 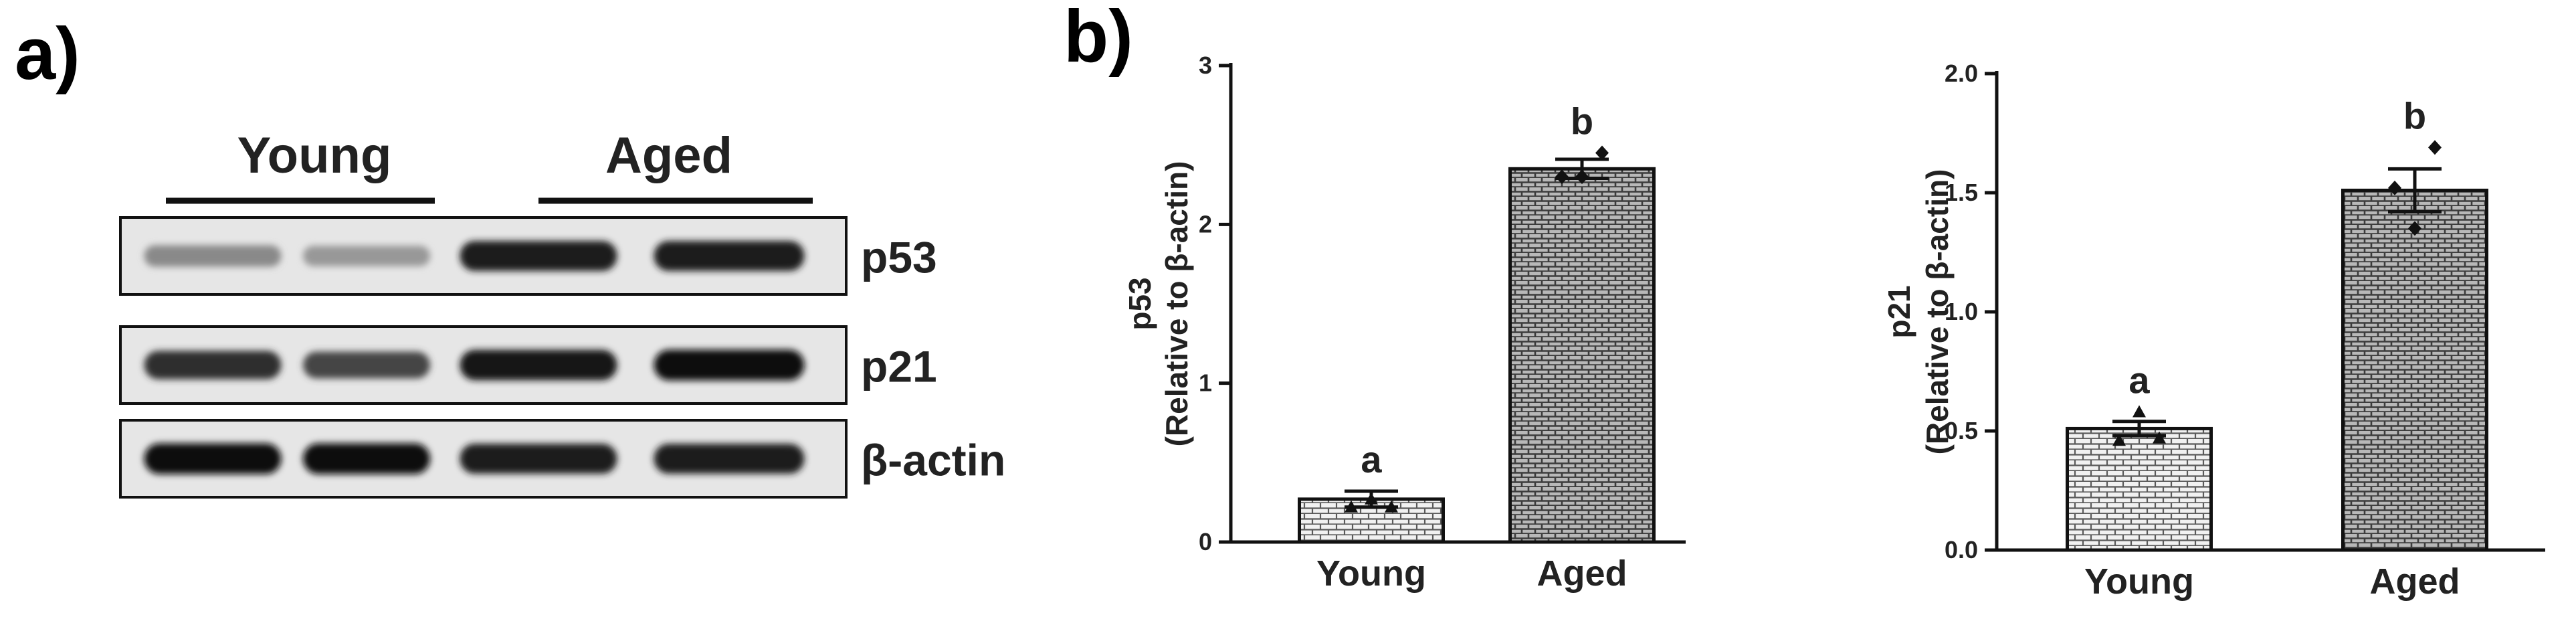 I want to click on y-tick-label: 1, so click(x=1205, y=383).